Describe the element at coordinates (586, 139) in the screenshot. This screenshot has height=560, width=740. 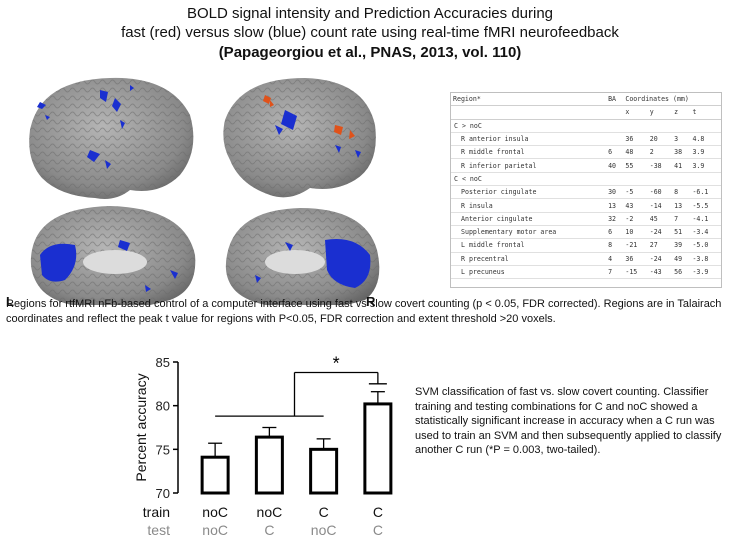
I see `table-row: R anterior insula 36 20 3 4.8` at that location.